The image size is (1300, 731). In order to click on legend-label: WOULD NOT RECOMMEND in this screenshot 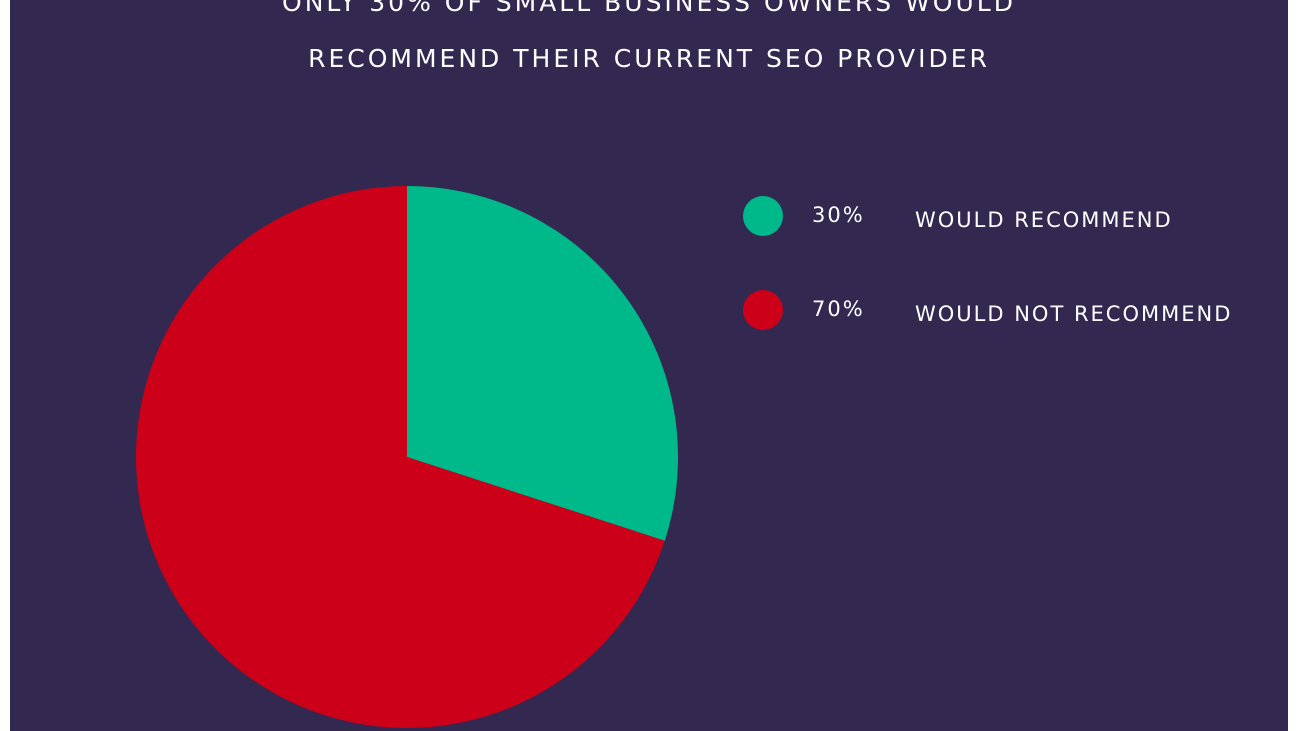, I will do `click(1074, 314)`.